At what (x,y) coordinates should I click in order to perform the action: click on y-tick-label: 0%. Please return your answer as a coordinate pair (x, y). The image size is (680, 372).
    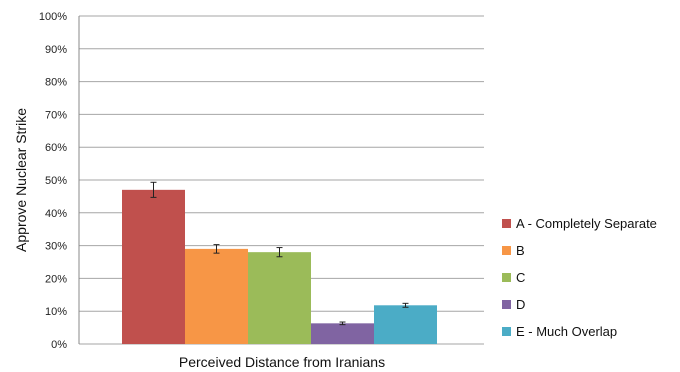
    Looking at the image, I should click on (59, 345).